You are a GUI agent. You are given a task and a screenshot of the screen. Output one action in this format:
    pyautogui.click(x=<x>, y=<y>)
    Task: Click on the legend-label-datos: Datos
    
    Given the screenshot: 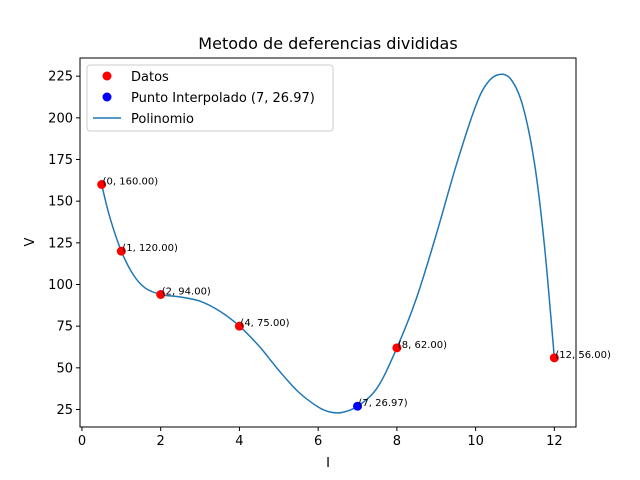 What is the action you would take?
    pyautogui.click(x=150, y=77)
    